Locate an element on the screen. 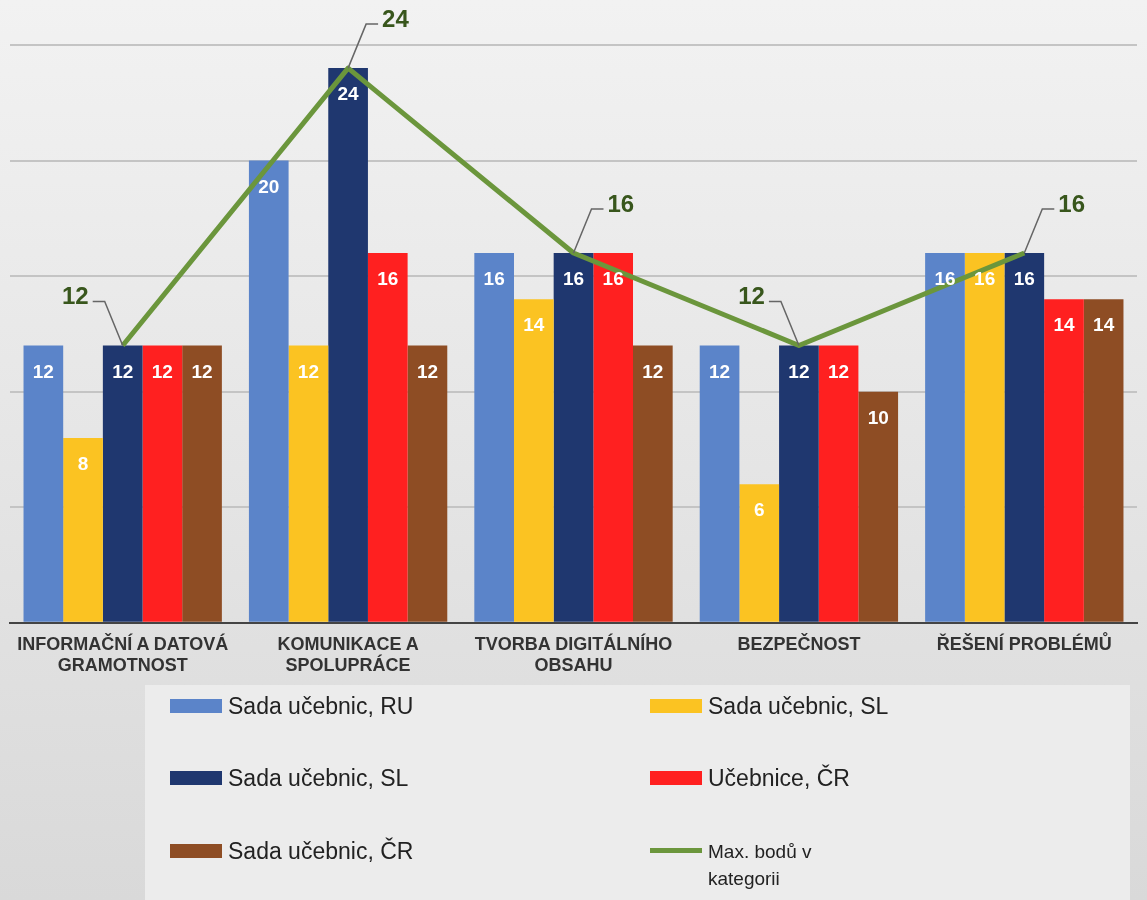  legend-label: Max. bodů v kategorii is located at coordinates (760, 865).